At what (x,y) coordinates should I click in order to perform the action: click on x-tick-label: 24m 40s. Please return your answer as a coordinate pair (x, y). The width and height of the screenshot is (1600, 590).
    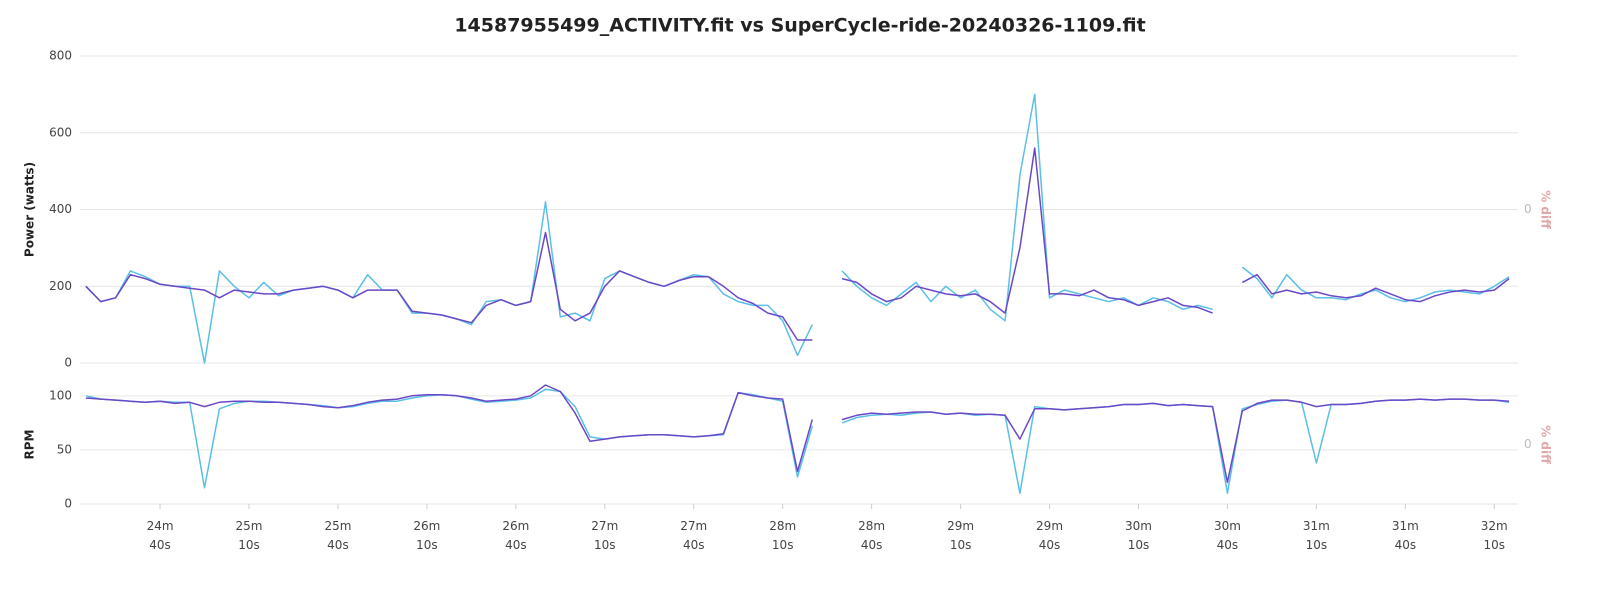
    Looking at the image, I should click on (160, 535).